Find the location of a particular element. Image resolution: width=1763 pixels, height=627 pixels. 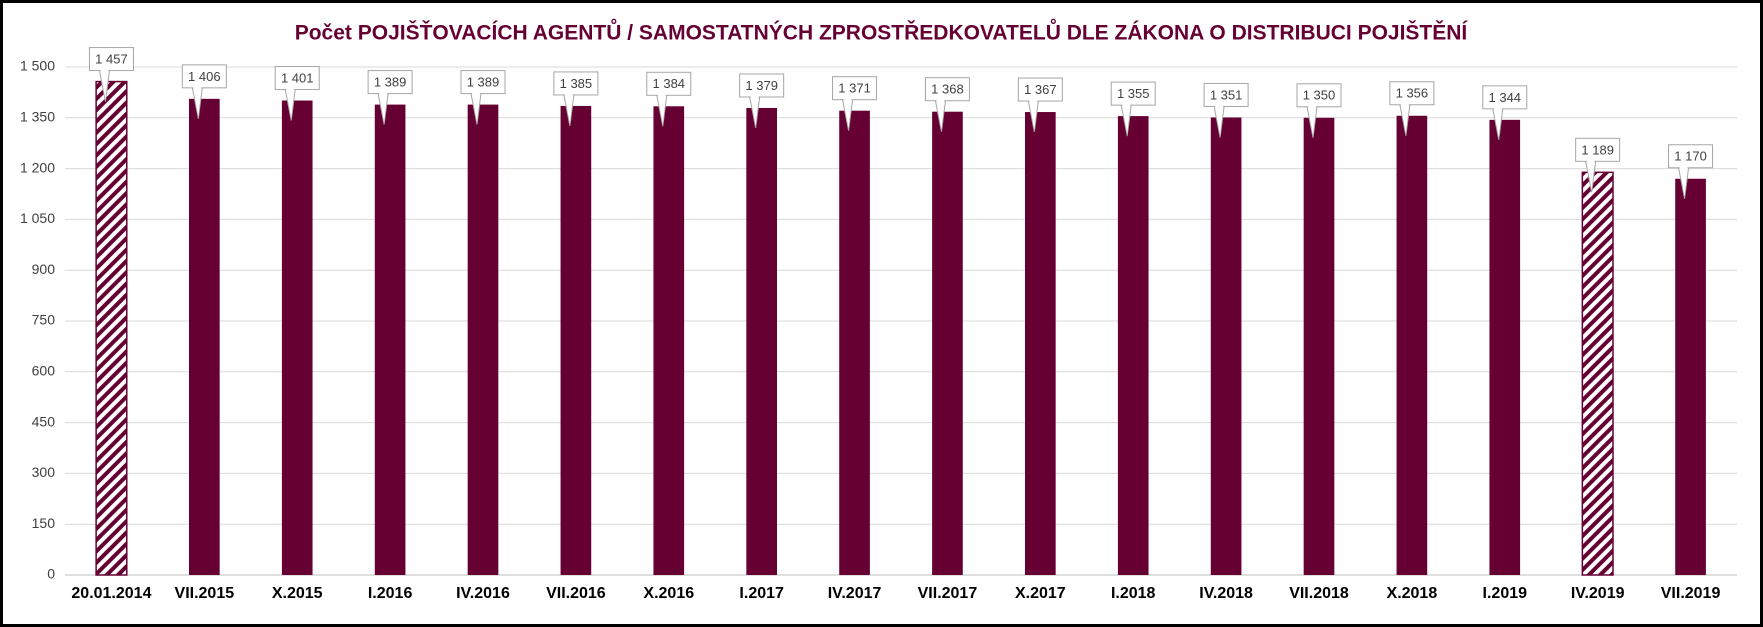

x-tick-label: VII.2015 is located at coordinates (205, 593).